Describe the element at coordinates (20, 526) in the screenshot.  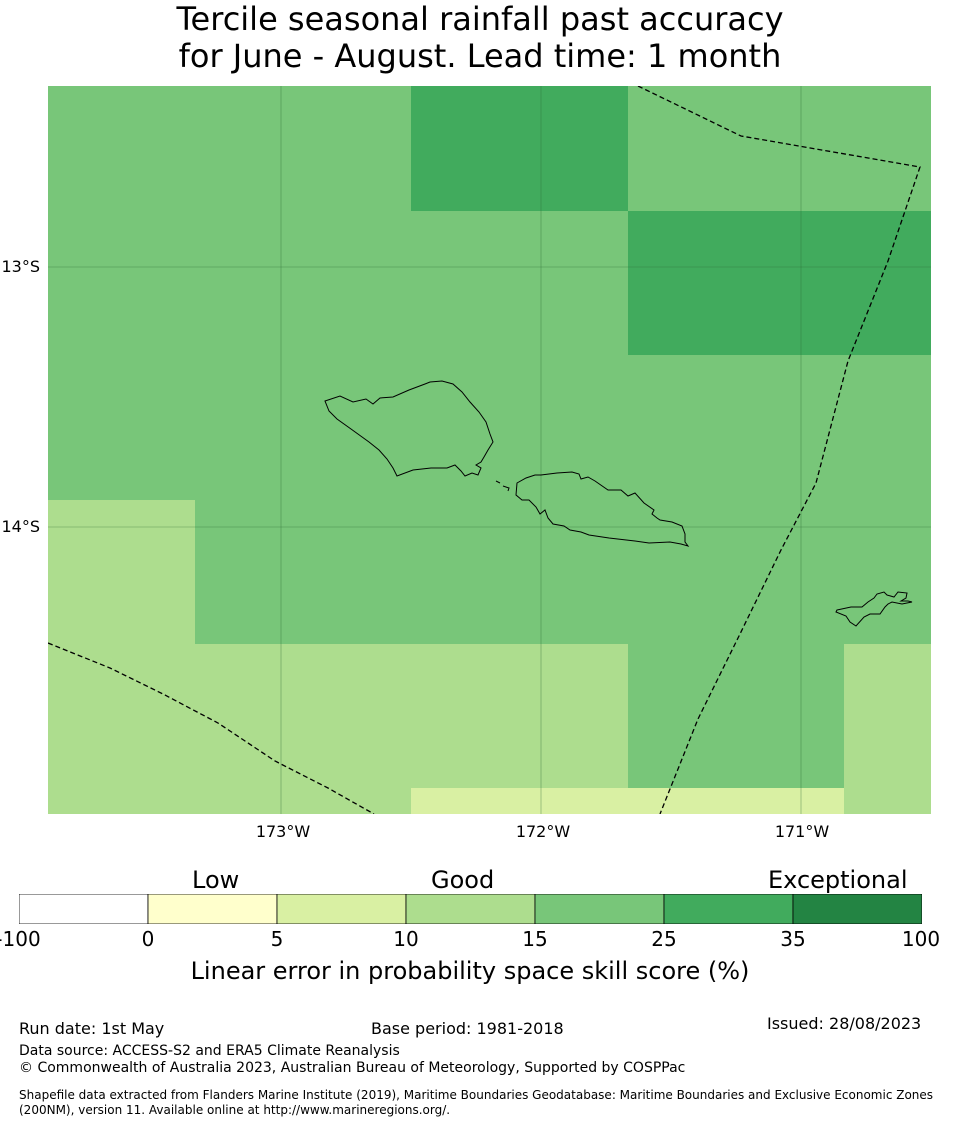
I see `lat-label-14s: 14°S` at that location.